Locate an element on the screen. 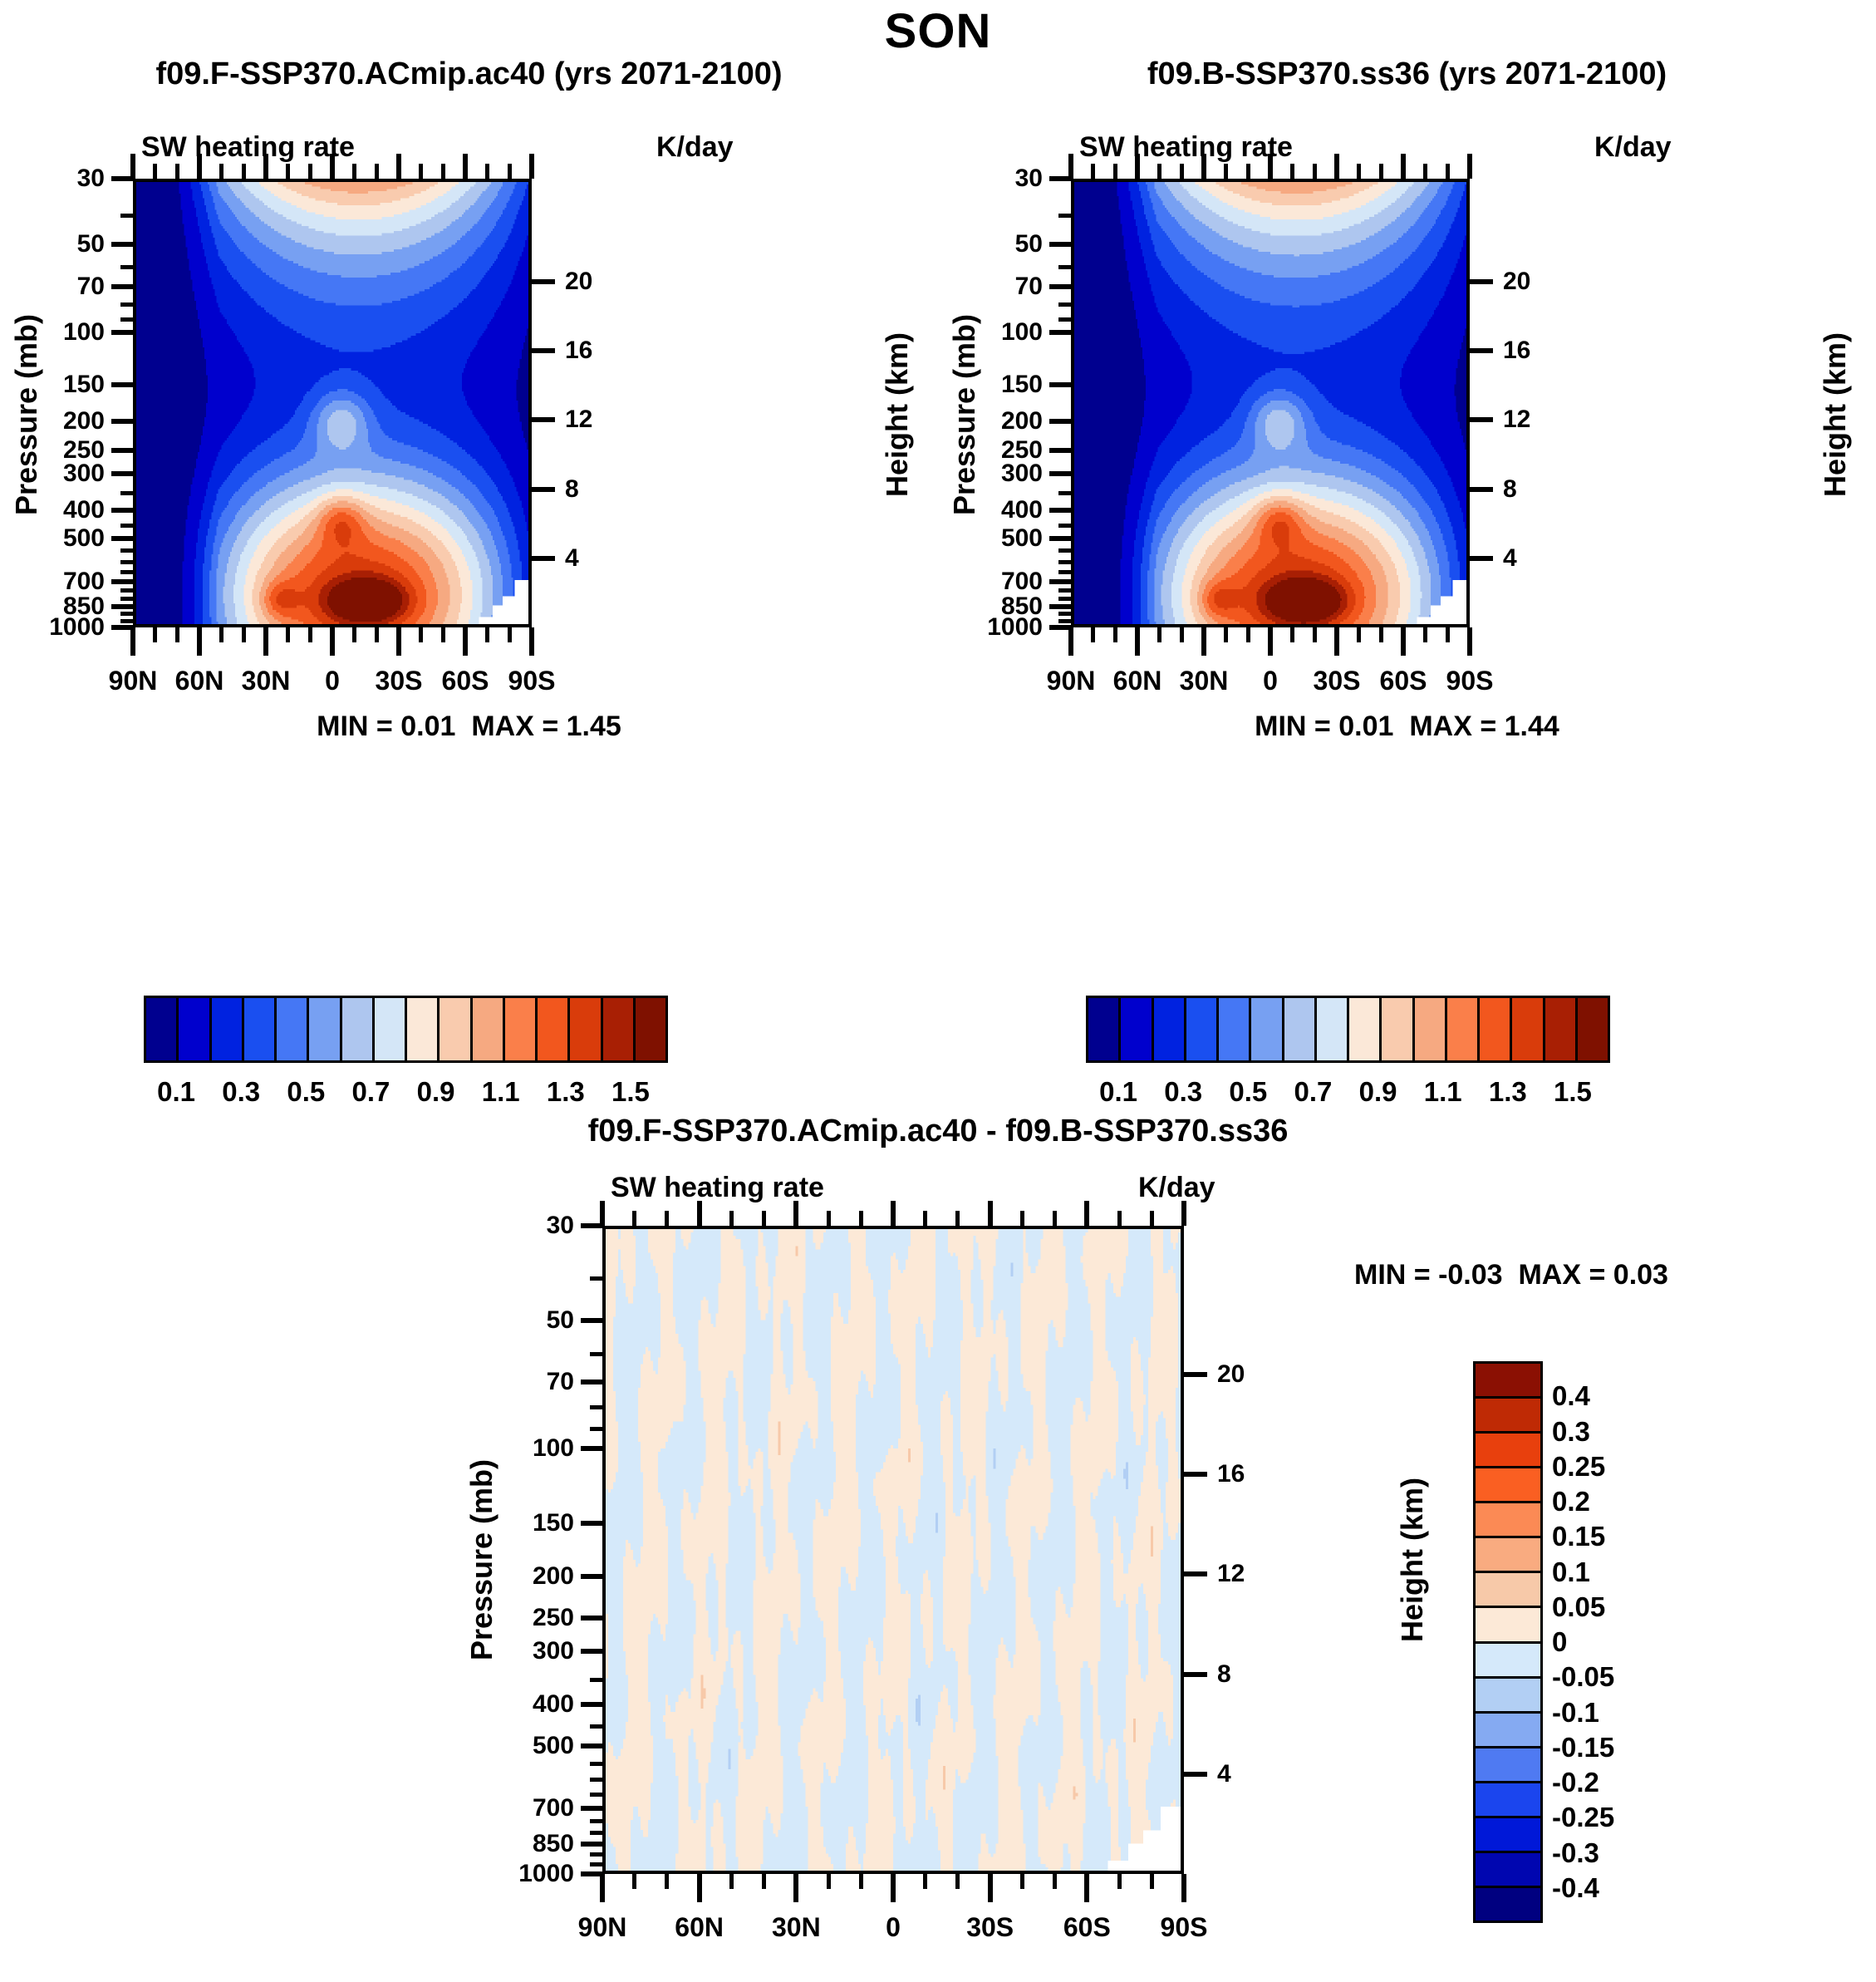  pressure-tick-label: 1000 is located at coordinates (546, 1873).